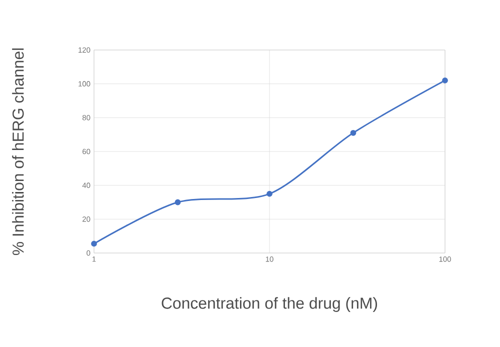 The height and width of the screenshot is (347, 500). I want to click on y-axis-title: % Inhibition of hERG channel, so click(18, 152).